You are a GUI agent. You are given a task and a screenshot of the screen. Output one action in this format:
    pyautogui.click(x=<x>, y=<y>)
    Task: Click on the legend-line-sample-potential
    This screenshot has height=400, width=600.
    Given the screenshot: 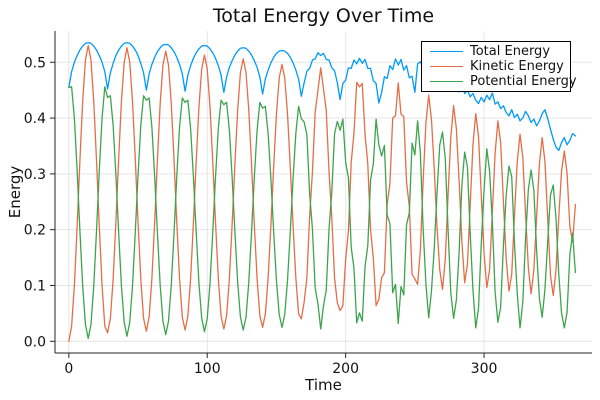 What is the action you would take?
    pyautogui.click(x=446, y=81)
    